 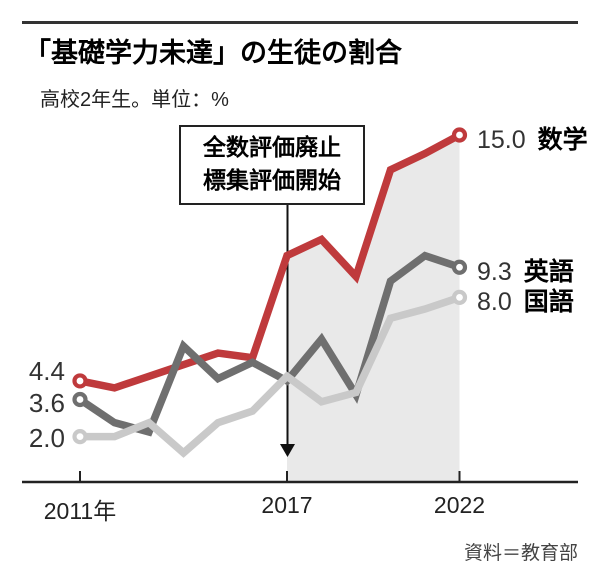 What do you see at coordinates (532, 138) in the screenshot?
I see `end-label-math: 15.0 数学` at bounding box center [532, 138].